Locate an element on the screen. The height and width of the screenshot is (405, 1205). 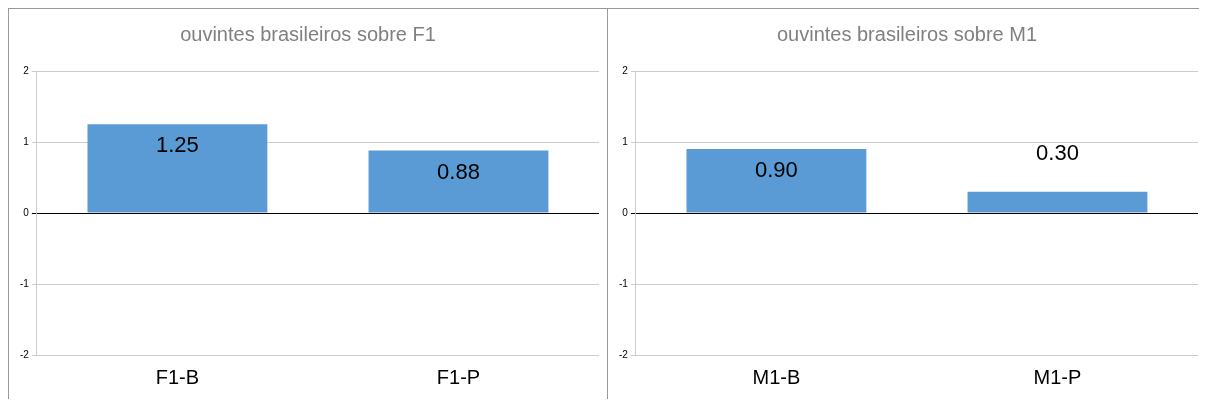
data-label: 0.88 is located at coordinates (458, 171).